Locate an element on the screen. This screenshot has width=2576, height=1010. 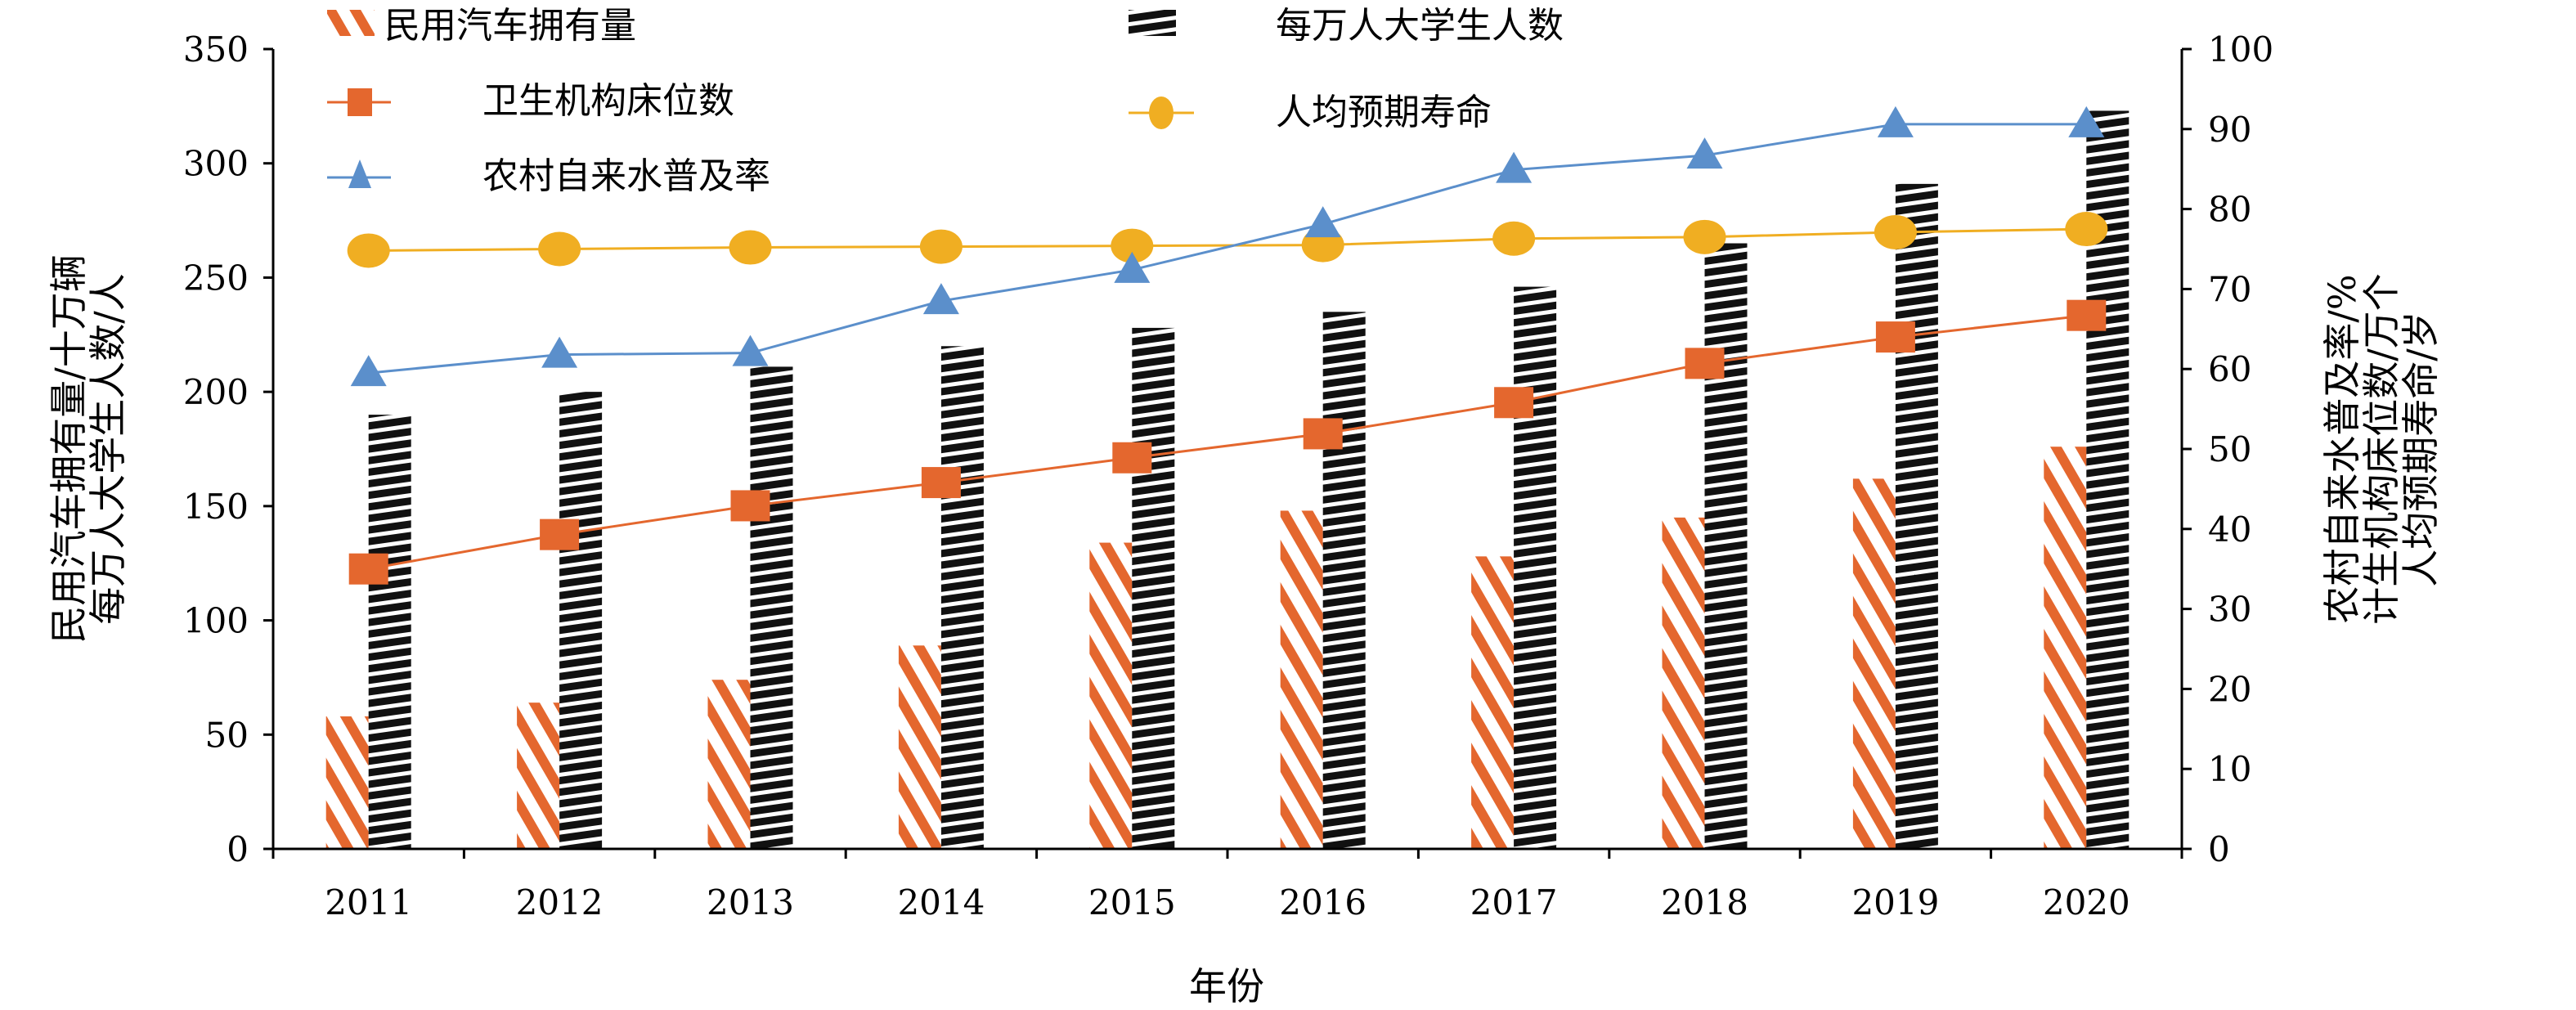
x-tick-label: 2012 is located at coordinates (560, 902).